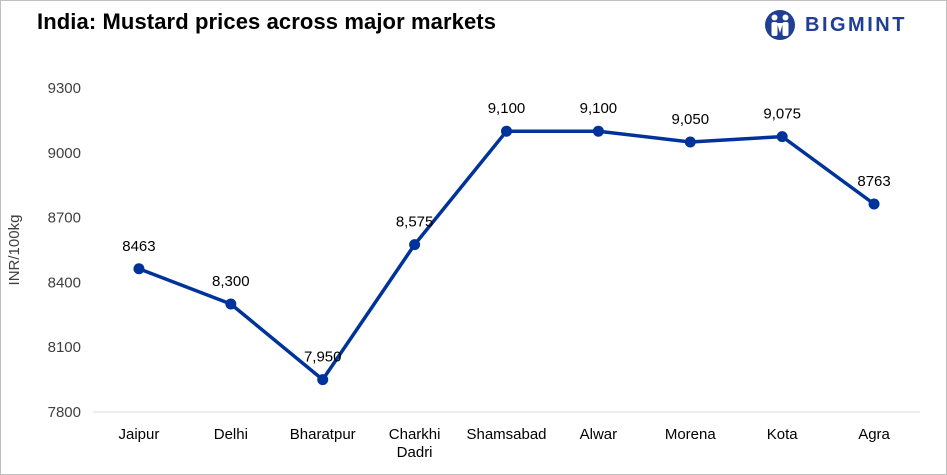 This screenshot has height=475, width=947. What do you see at coordinates (64, 153) in the screenshot?
I see `y-tick-label: 9000` at bounding box center [64, 153].